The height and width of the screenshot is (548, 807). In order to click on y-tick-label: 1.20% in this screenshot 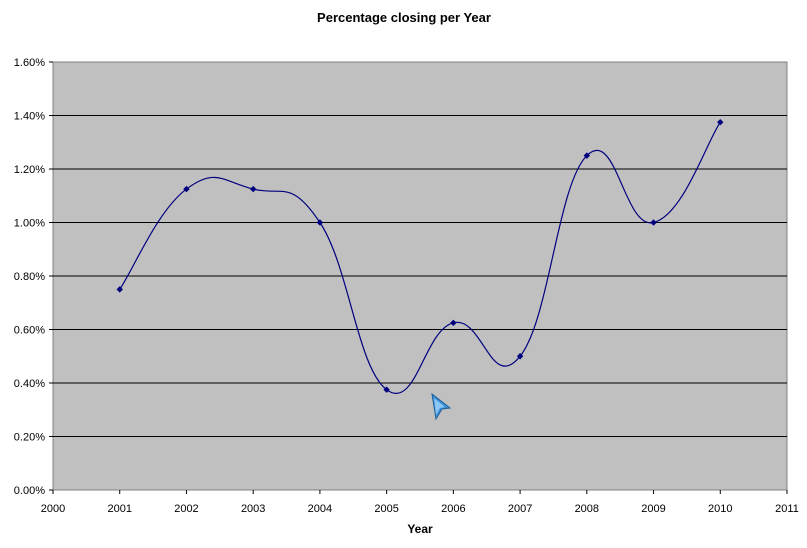, I will do `click(29, 170)`.